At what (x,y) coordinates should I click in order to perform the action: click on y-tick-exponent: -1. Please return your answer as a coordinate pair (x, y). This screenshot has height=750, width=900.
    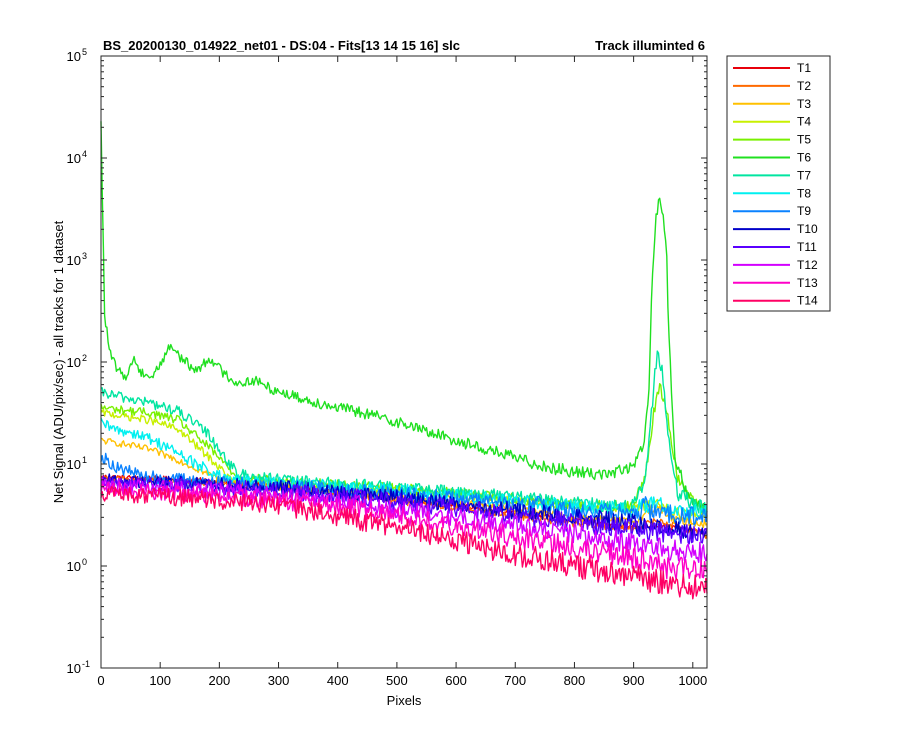
    Looking at the image, I should click on (86, 664).